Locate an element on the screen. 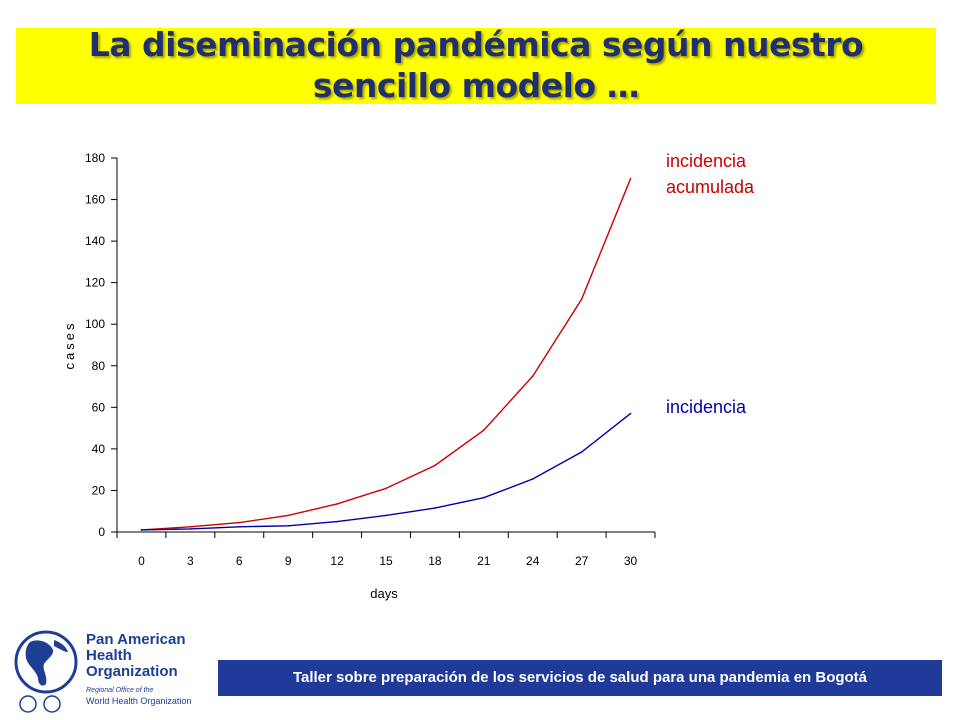 The image size is (960, 720). y-tick-label: 100 is located at coordinates (95, 324).